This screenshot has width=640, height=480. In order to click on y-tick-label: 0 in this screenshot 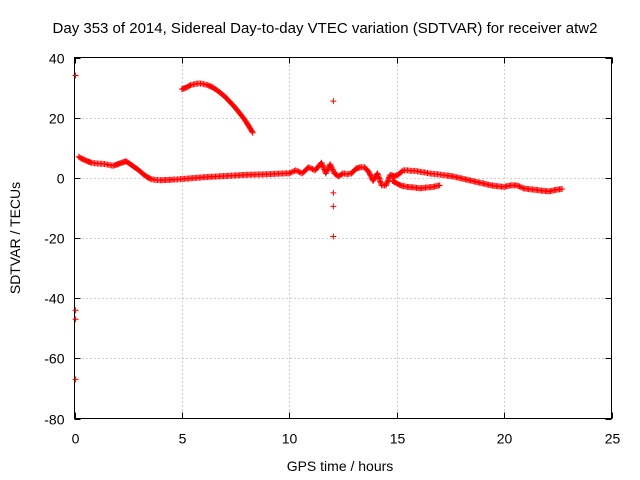, I will do `click(61, 179)`.